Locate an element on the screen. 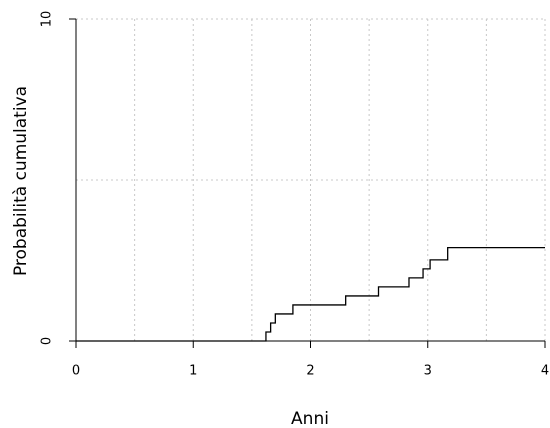 This screenshot has height=428, width=550. x-tick-label: 1 is located at coordinates (193, 371).